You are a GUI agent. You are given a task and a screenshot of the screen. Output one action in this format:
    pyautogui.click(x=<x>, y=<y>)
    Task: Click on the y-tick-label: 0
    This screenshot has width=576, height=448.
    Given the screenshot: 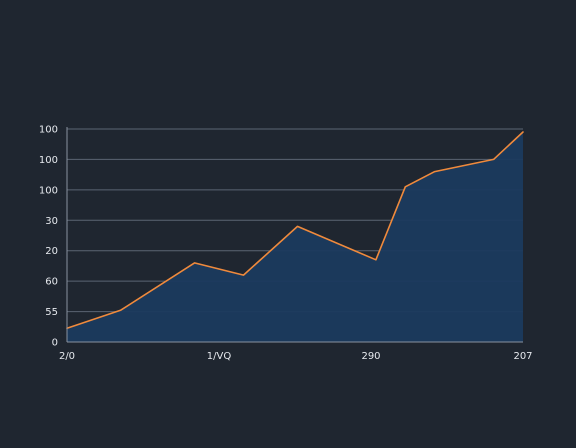 What is the action you would take?
    pyautogui.click(x=55, y=343)
    